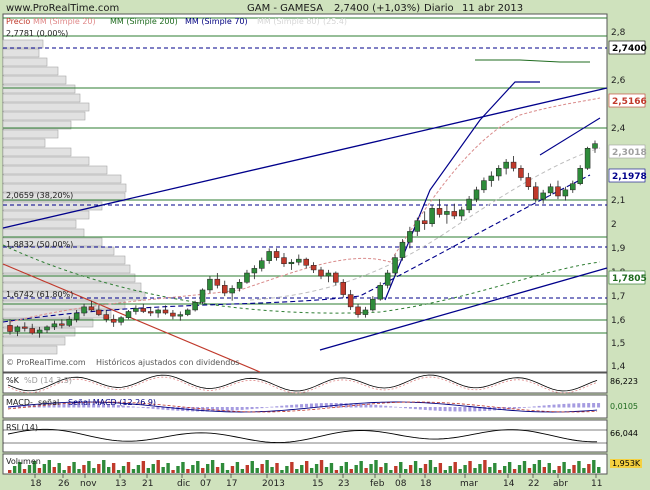  Describe the element at coordinates (37, 33) in the screenshot. I see `fib-label-0: 2,7781 (0,00%)` at that location.